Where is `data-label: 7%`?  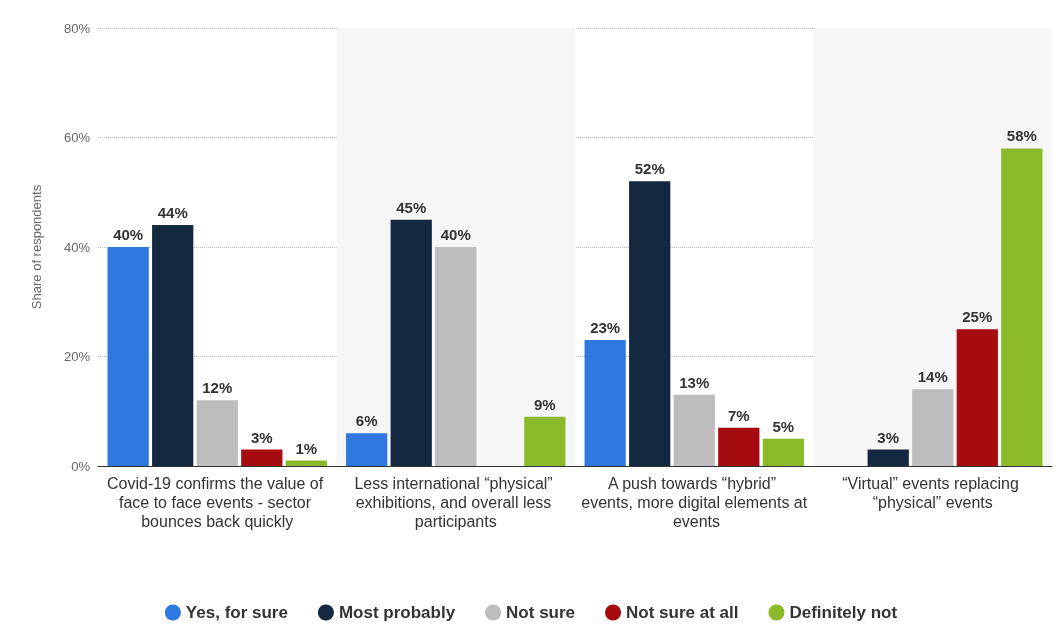 data-label: 7% is located at coordinates (738, 415).